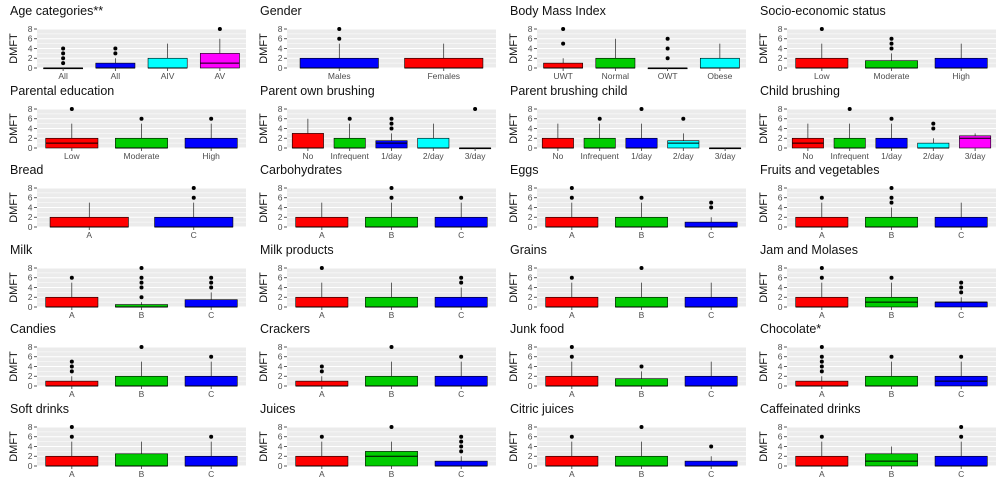 This screenshot has height=477, width=1000. Describe the element at coordinates (125, 358) in the screenshot. I see `chart-panel: Candies 0 2 4 6 8 DMFT A B C` at that location.